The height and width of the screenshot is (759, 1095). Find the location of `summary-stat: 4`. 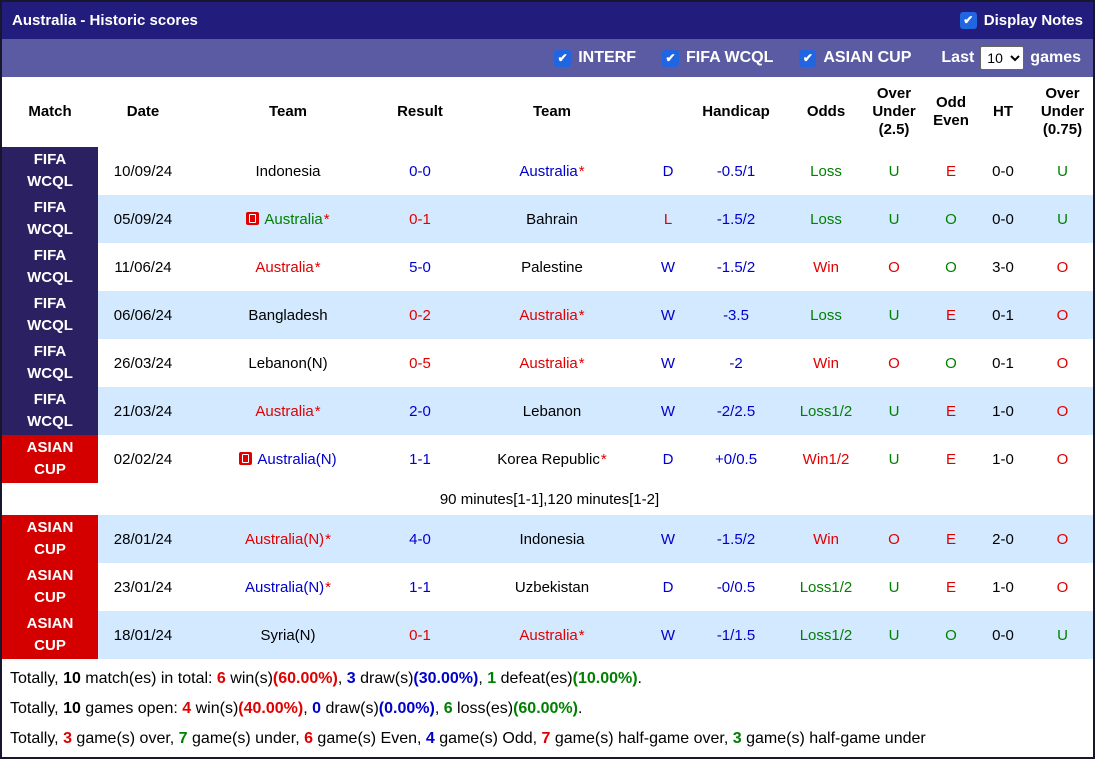

summary-stat: 4 is located at coordinates (187, 708).